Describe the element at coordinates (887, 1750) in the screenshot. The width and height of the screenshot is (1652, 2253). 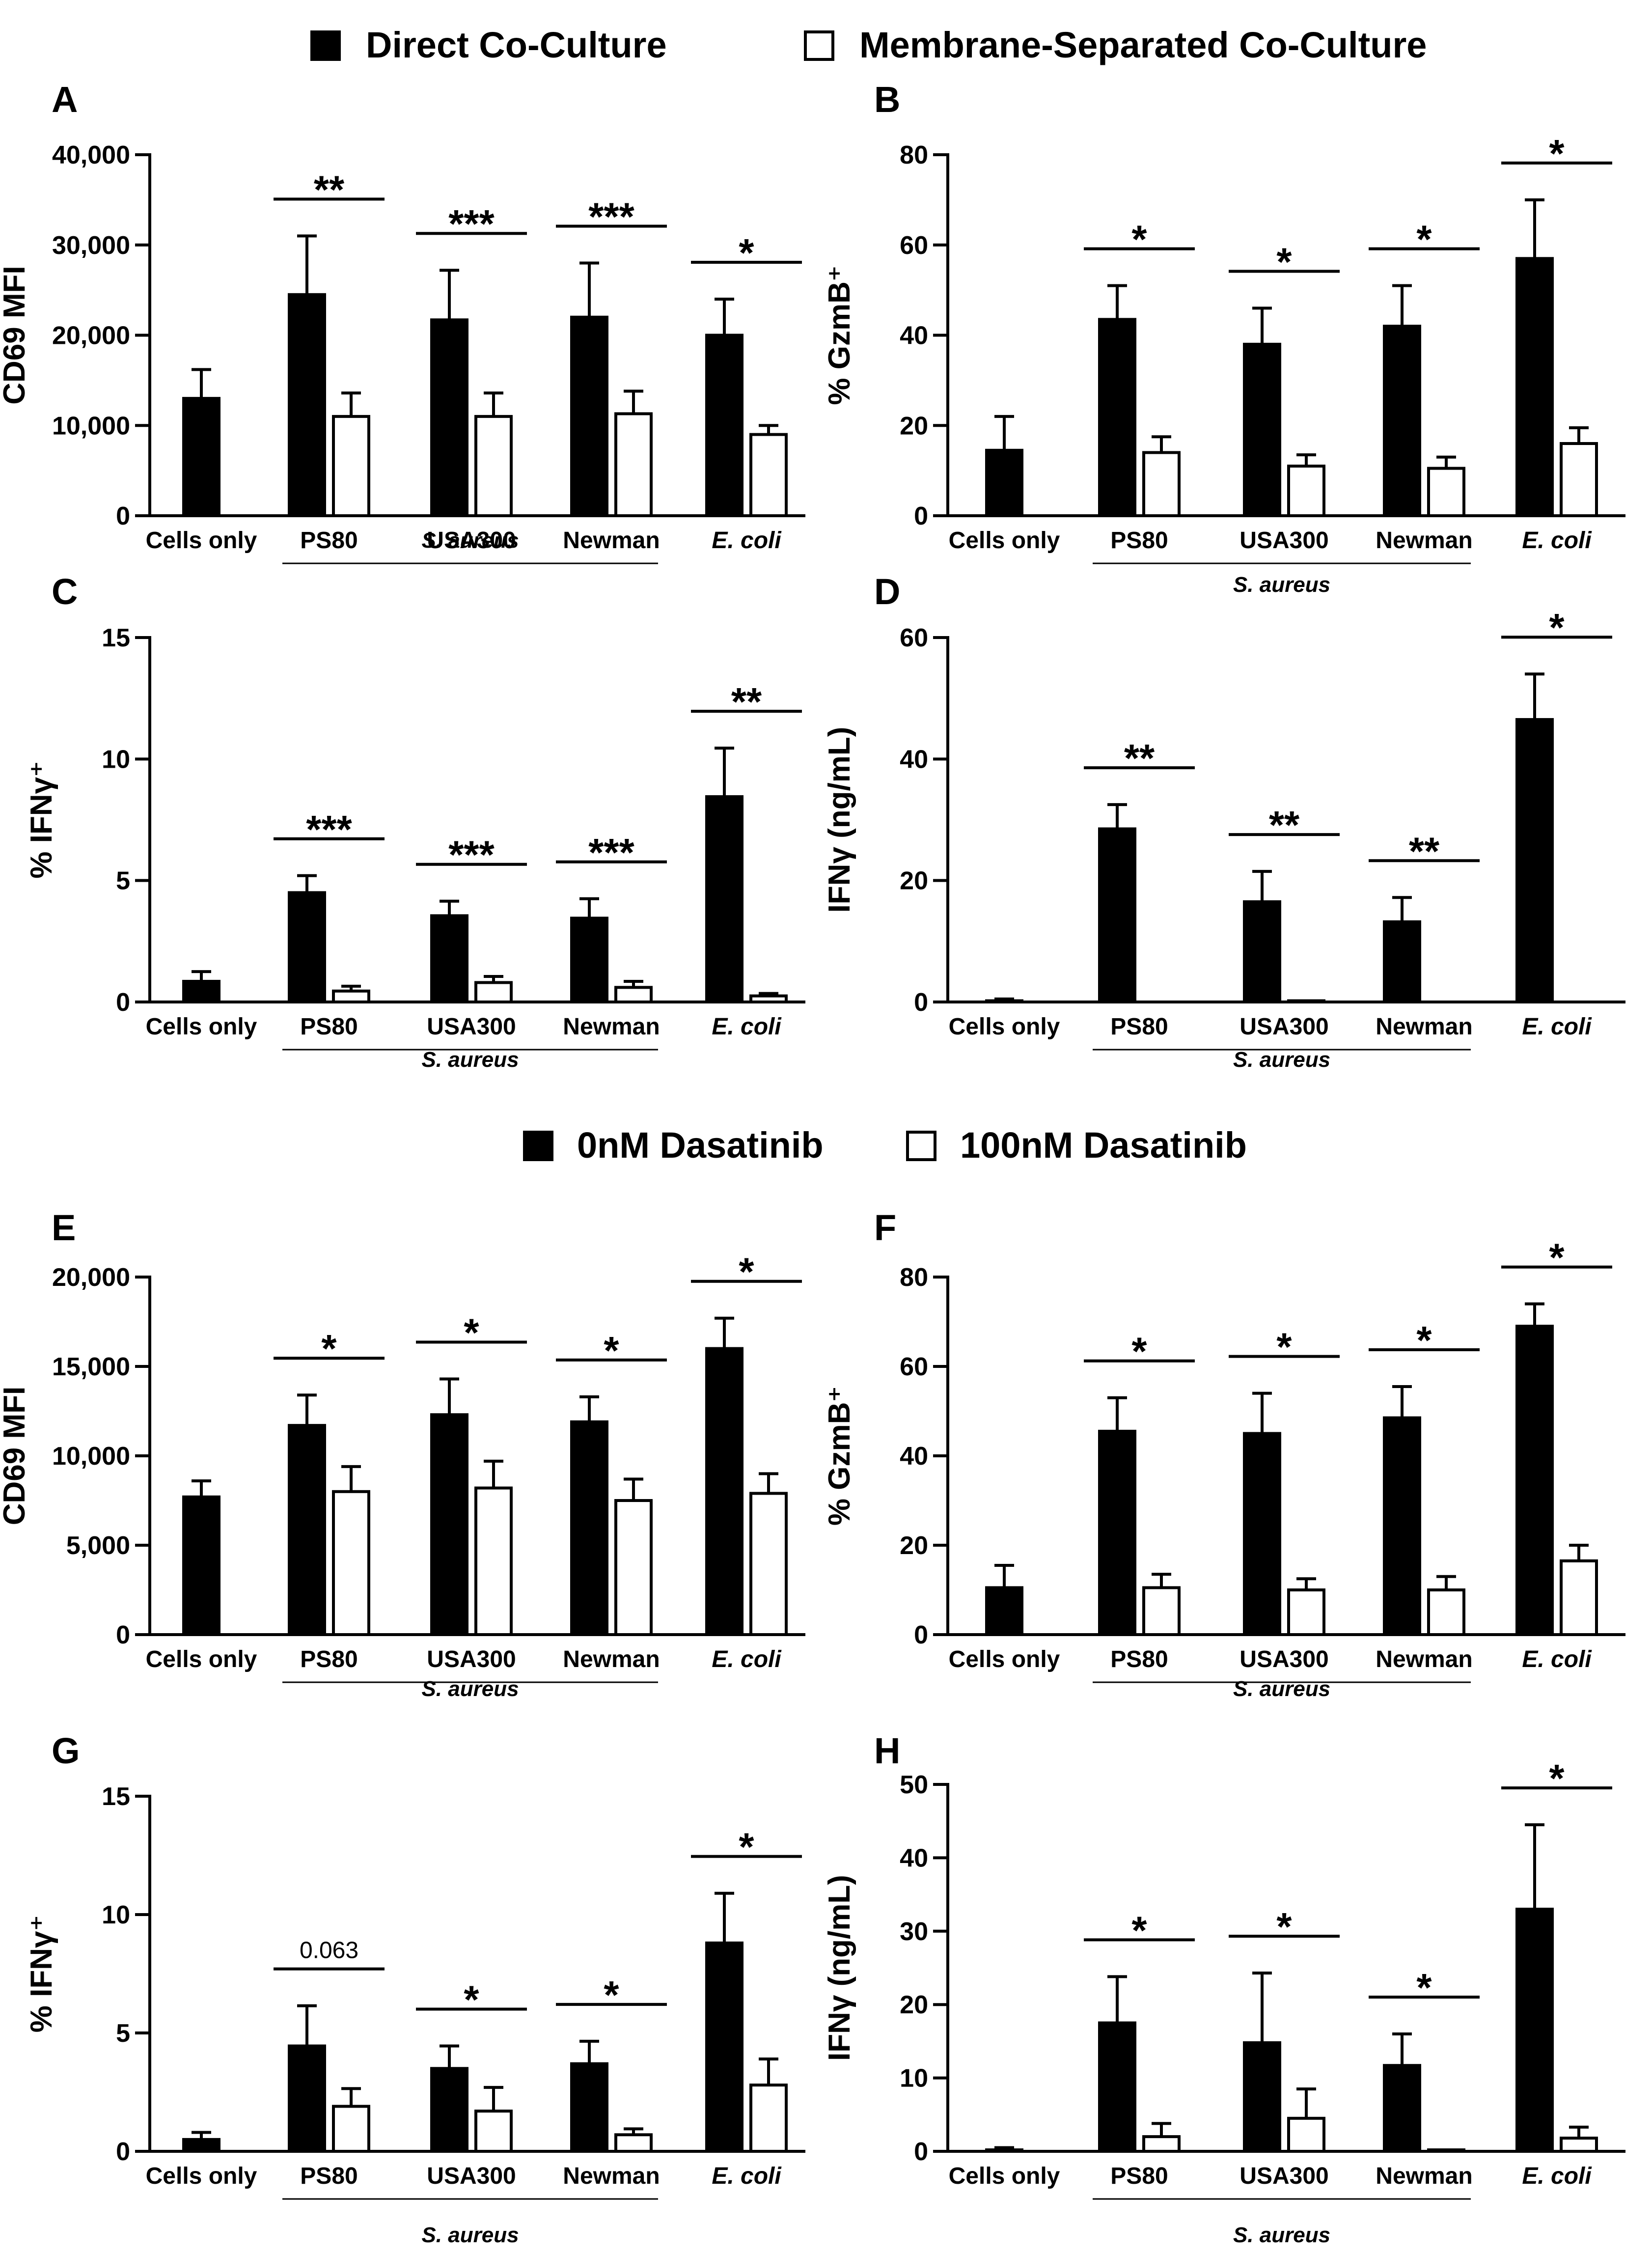
I see `panel-letter: H` at that location.